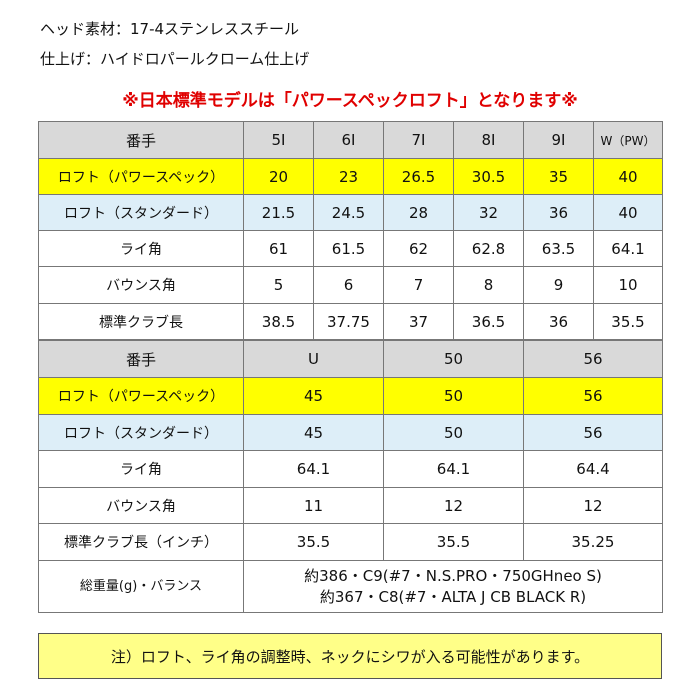 The width and height of the screenshot is (700, 700). Describe the element at coordinates (593, 469) in the screenshot. I see `table-cell: 64.4` at that location.